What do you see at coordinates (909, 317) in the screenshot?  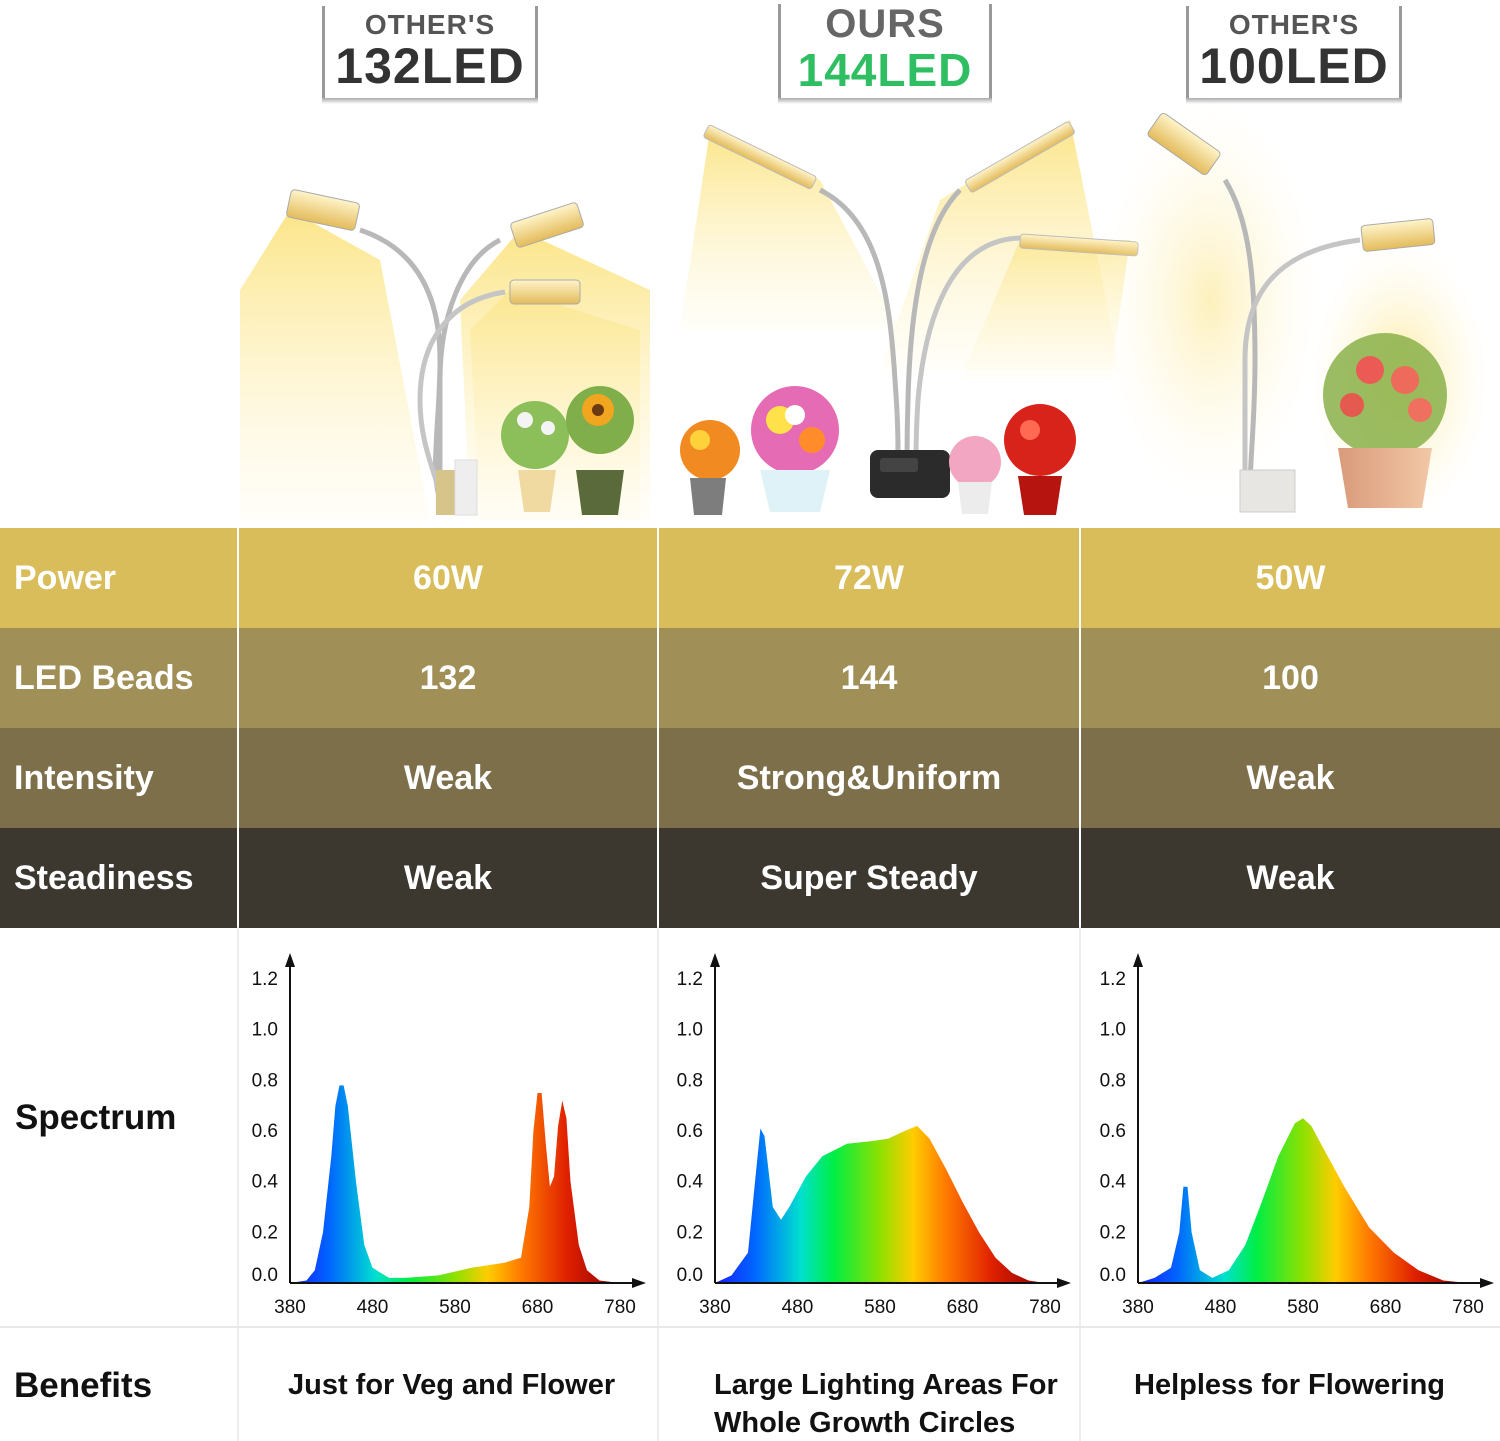 I see `middle-product-image` at bounding box center [909, 317].